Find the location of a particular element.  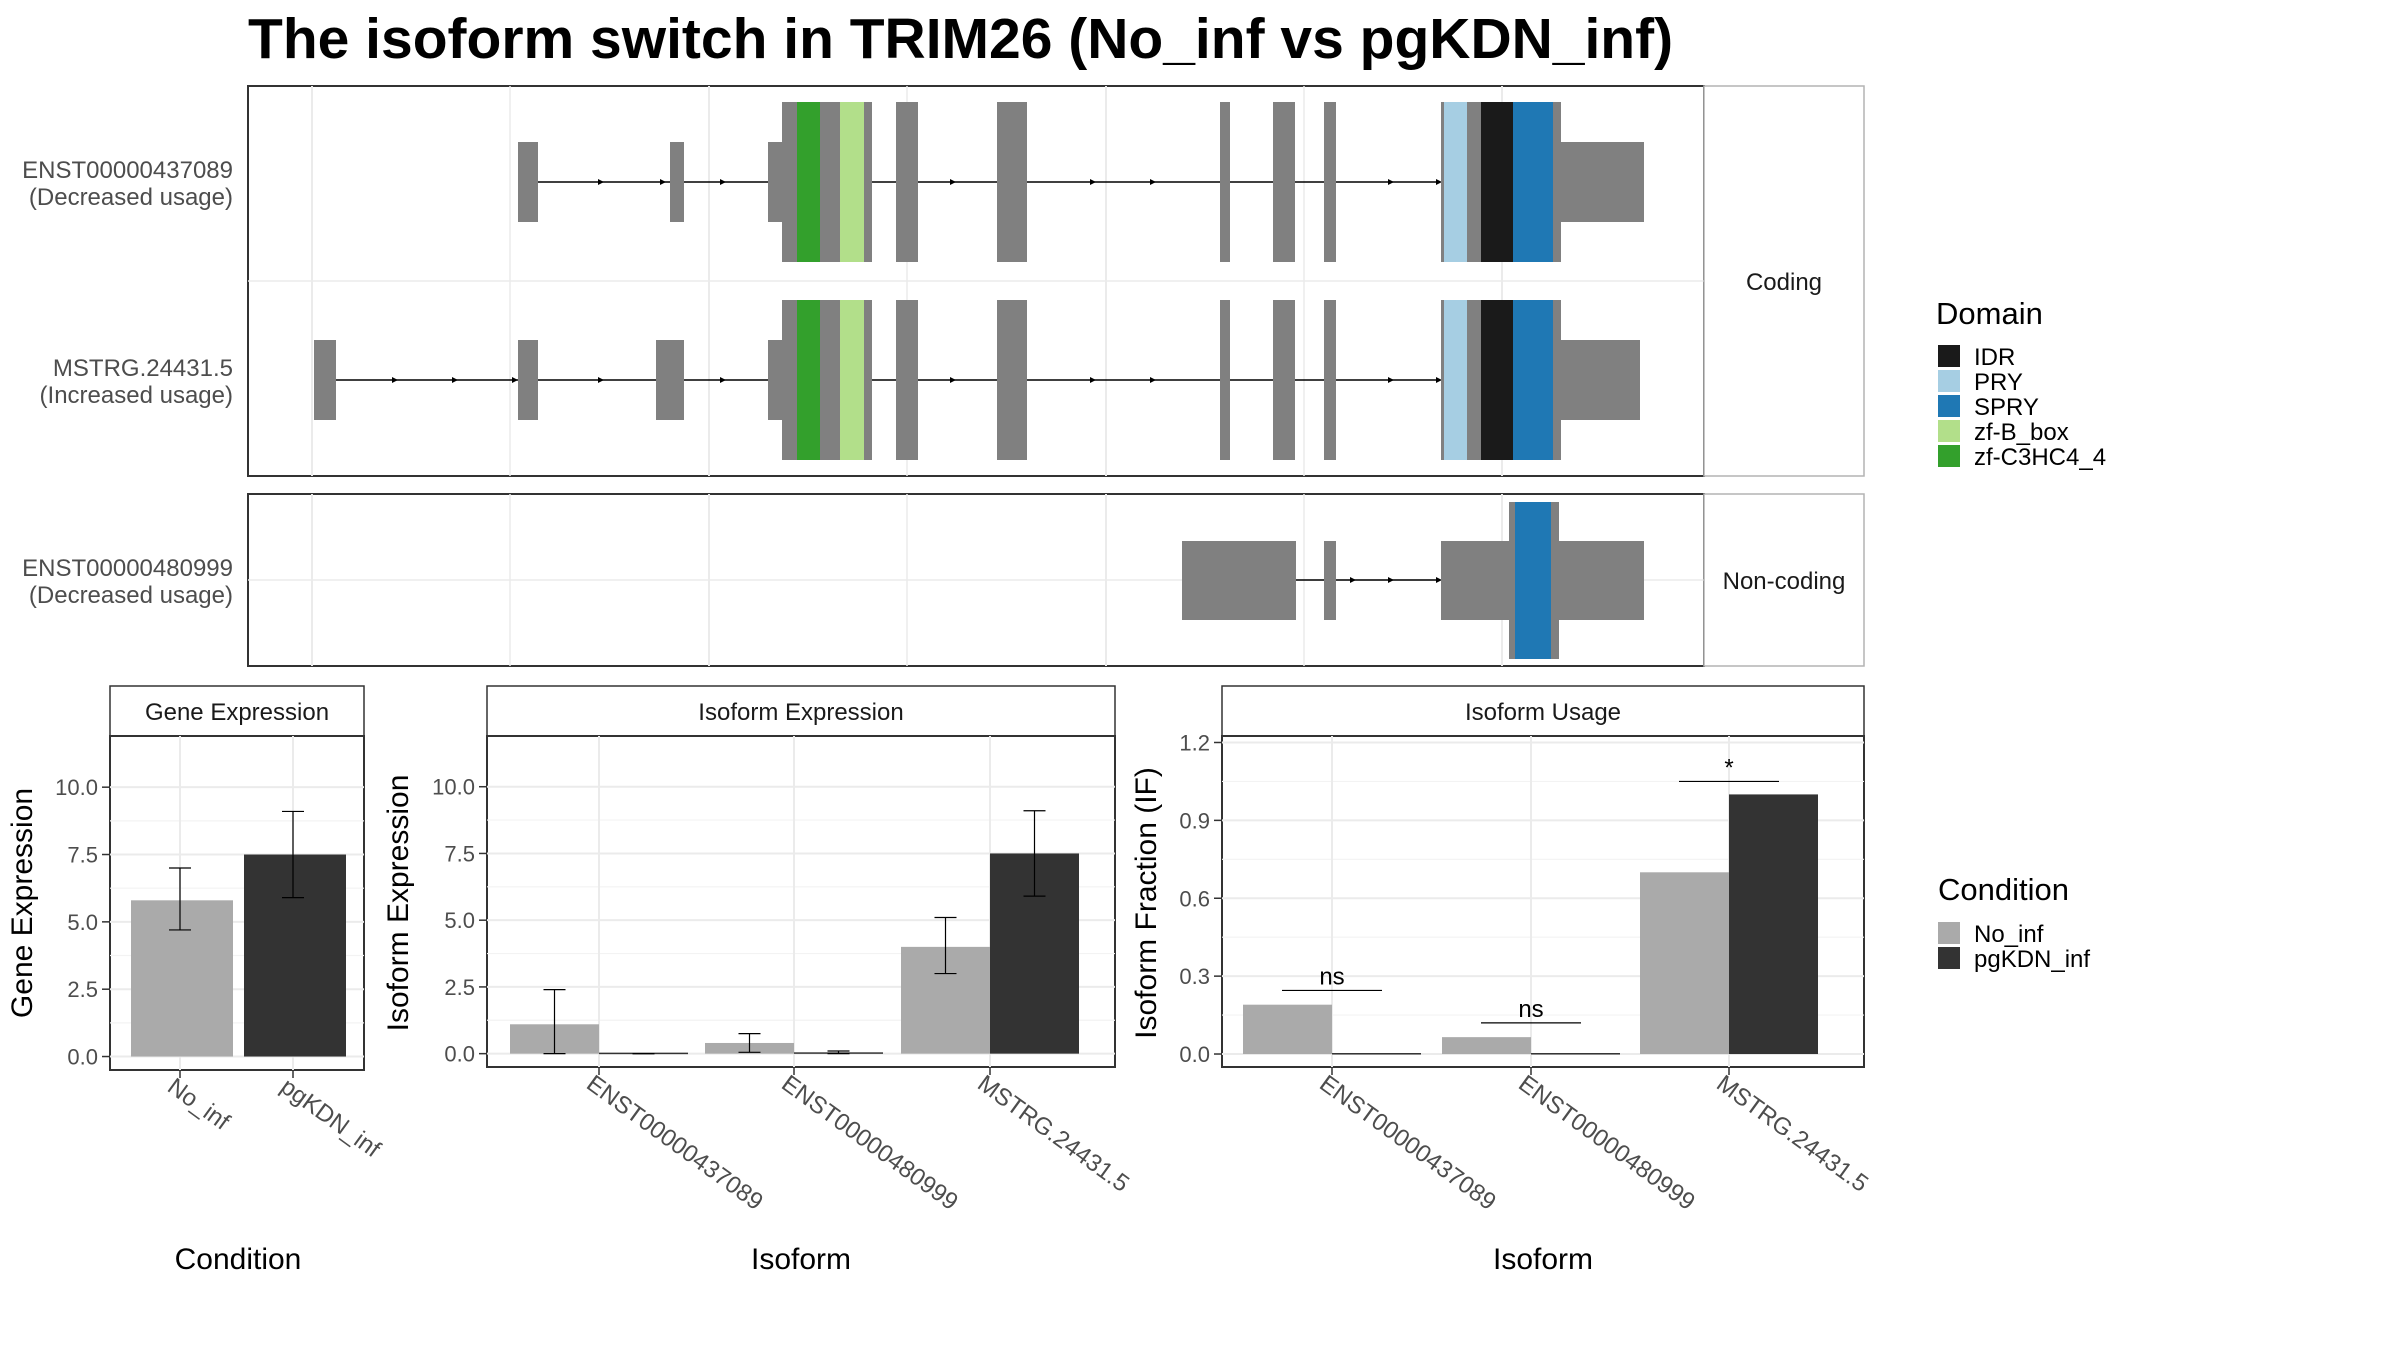

condition-legend-title: Condition is located at coordinates (2003, 889).